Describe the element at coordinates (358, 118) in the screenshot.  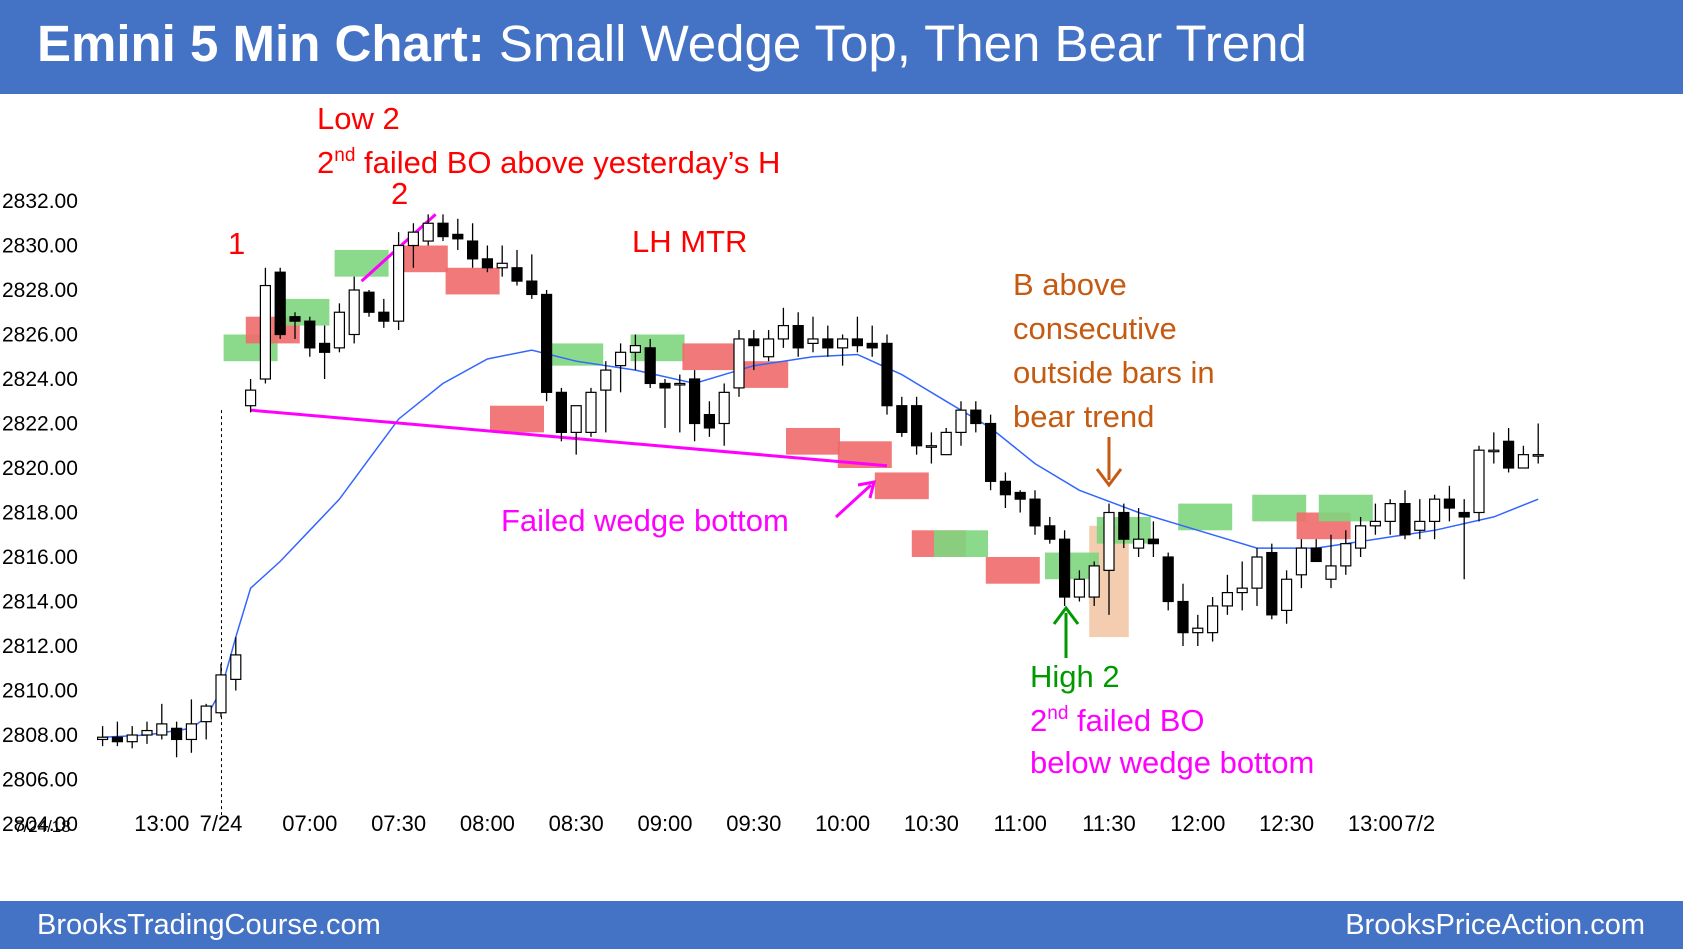
I see `low2-label: Low 2` at that location.